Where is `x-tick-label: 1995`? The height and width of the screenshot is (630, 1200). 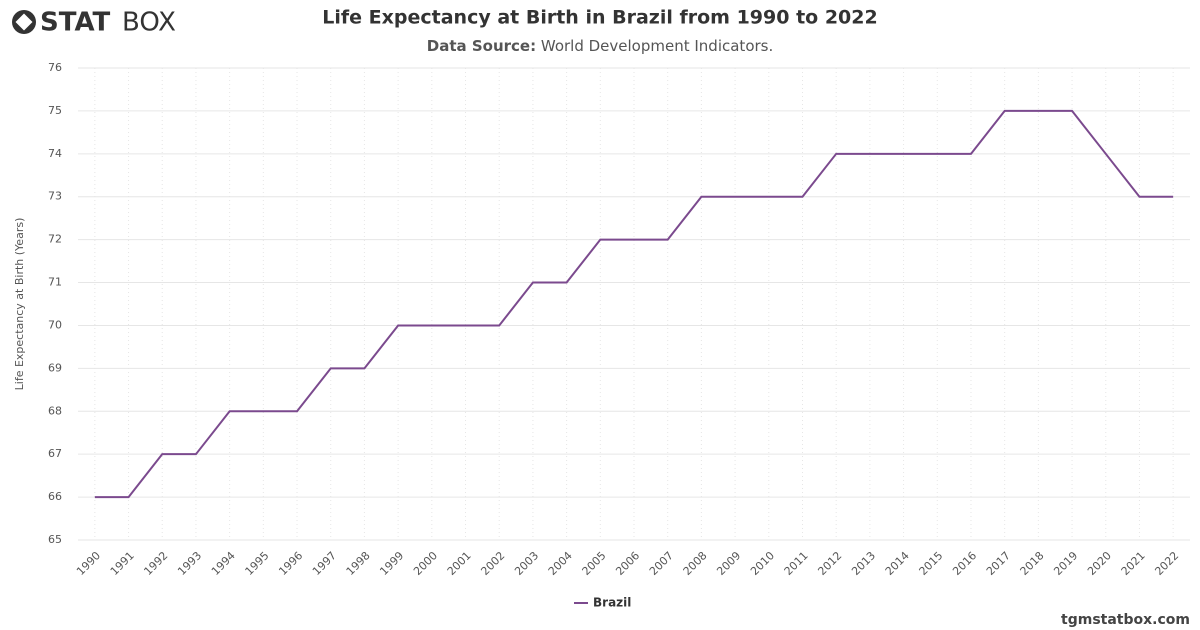 x-tick-label: 1995 is located at coordinates (257, 563).